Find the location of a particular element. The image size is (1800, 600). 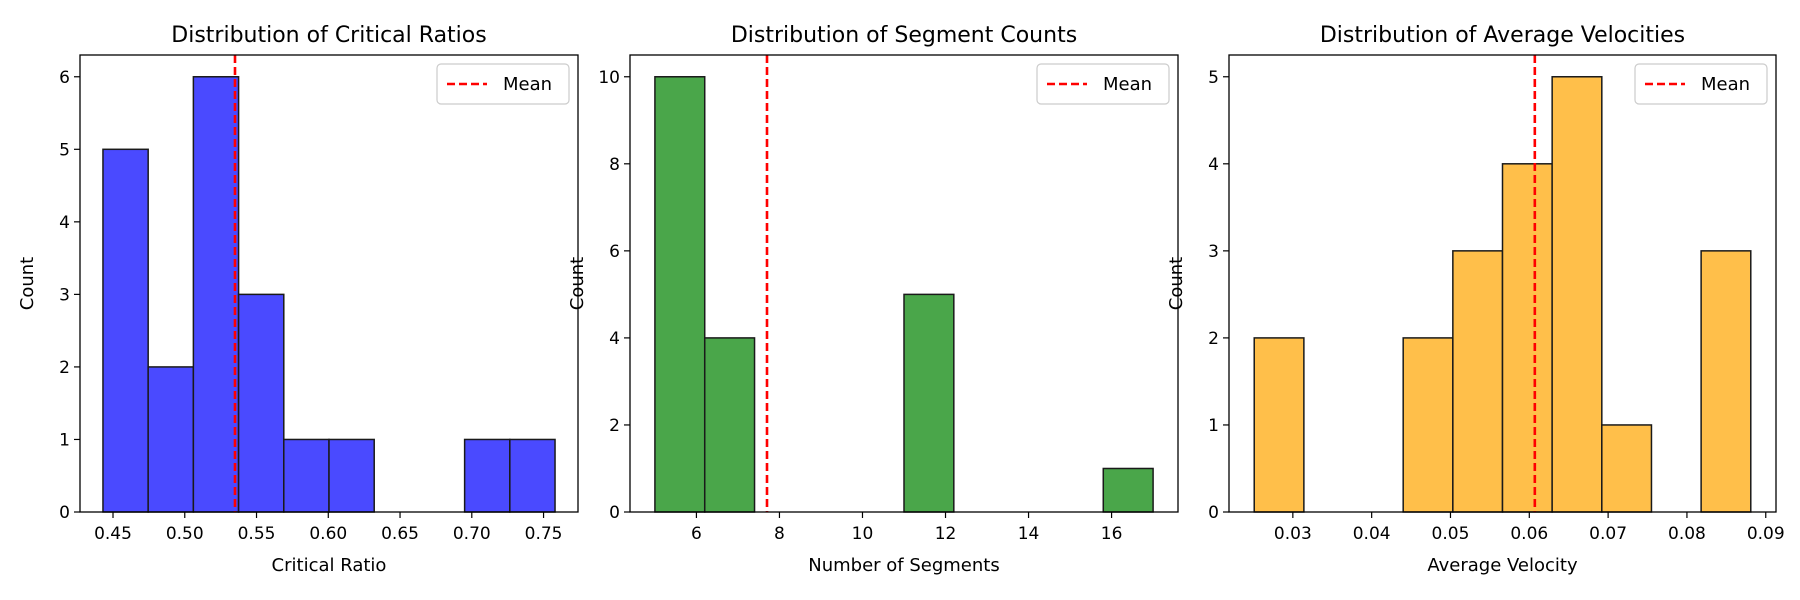

x-tick-label: 16 is located at coordinates (1112, 534).